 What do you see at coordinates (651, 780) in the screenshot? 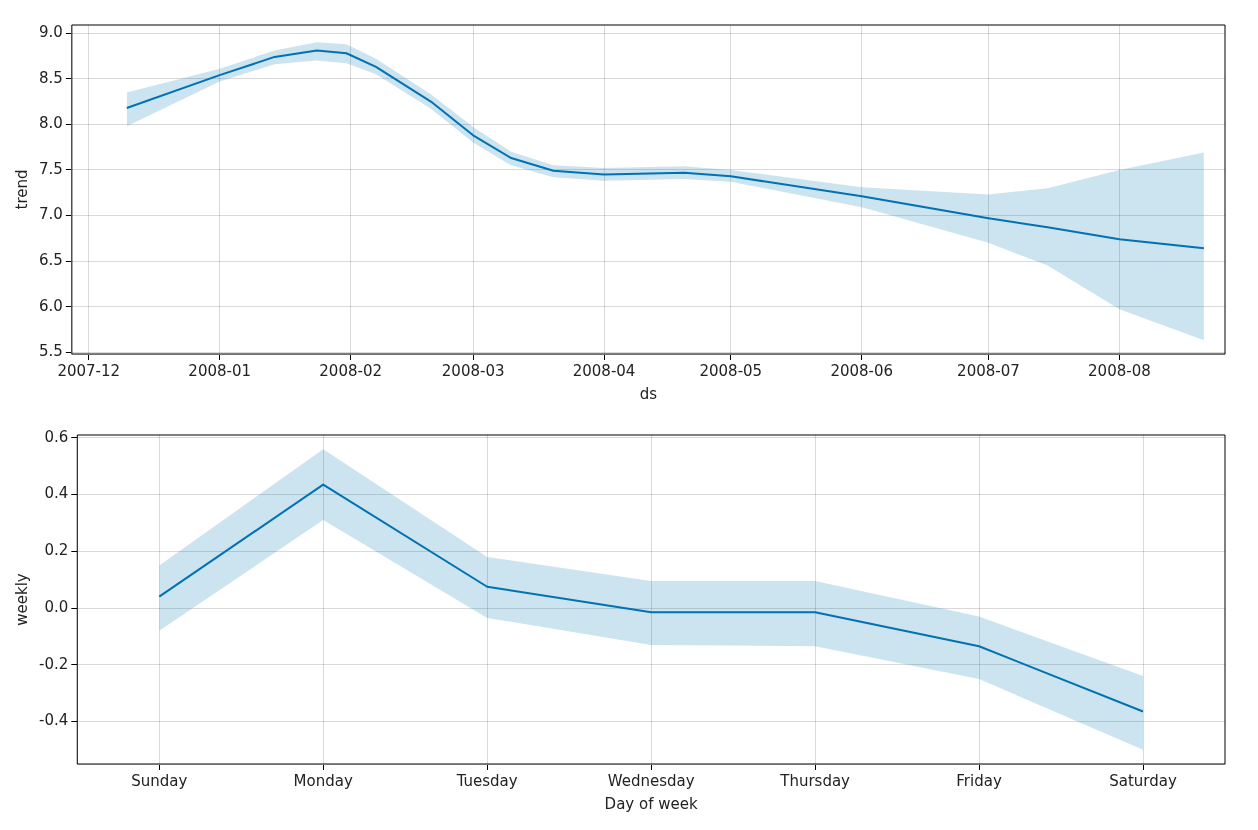
I see `x-tick-label: Wednesday` at bounding box center [651, 780].